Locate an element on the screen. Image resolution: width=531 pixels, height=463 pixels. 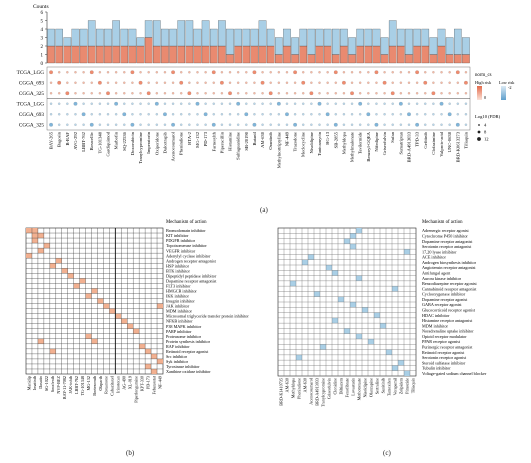
moa-legend-item: HMGCR inhibitor is located at coordinates (181, 291).